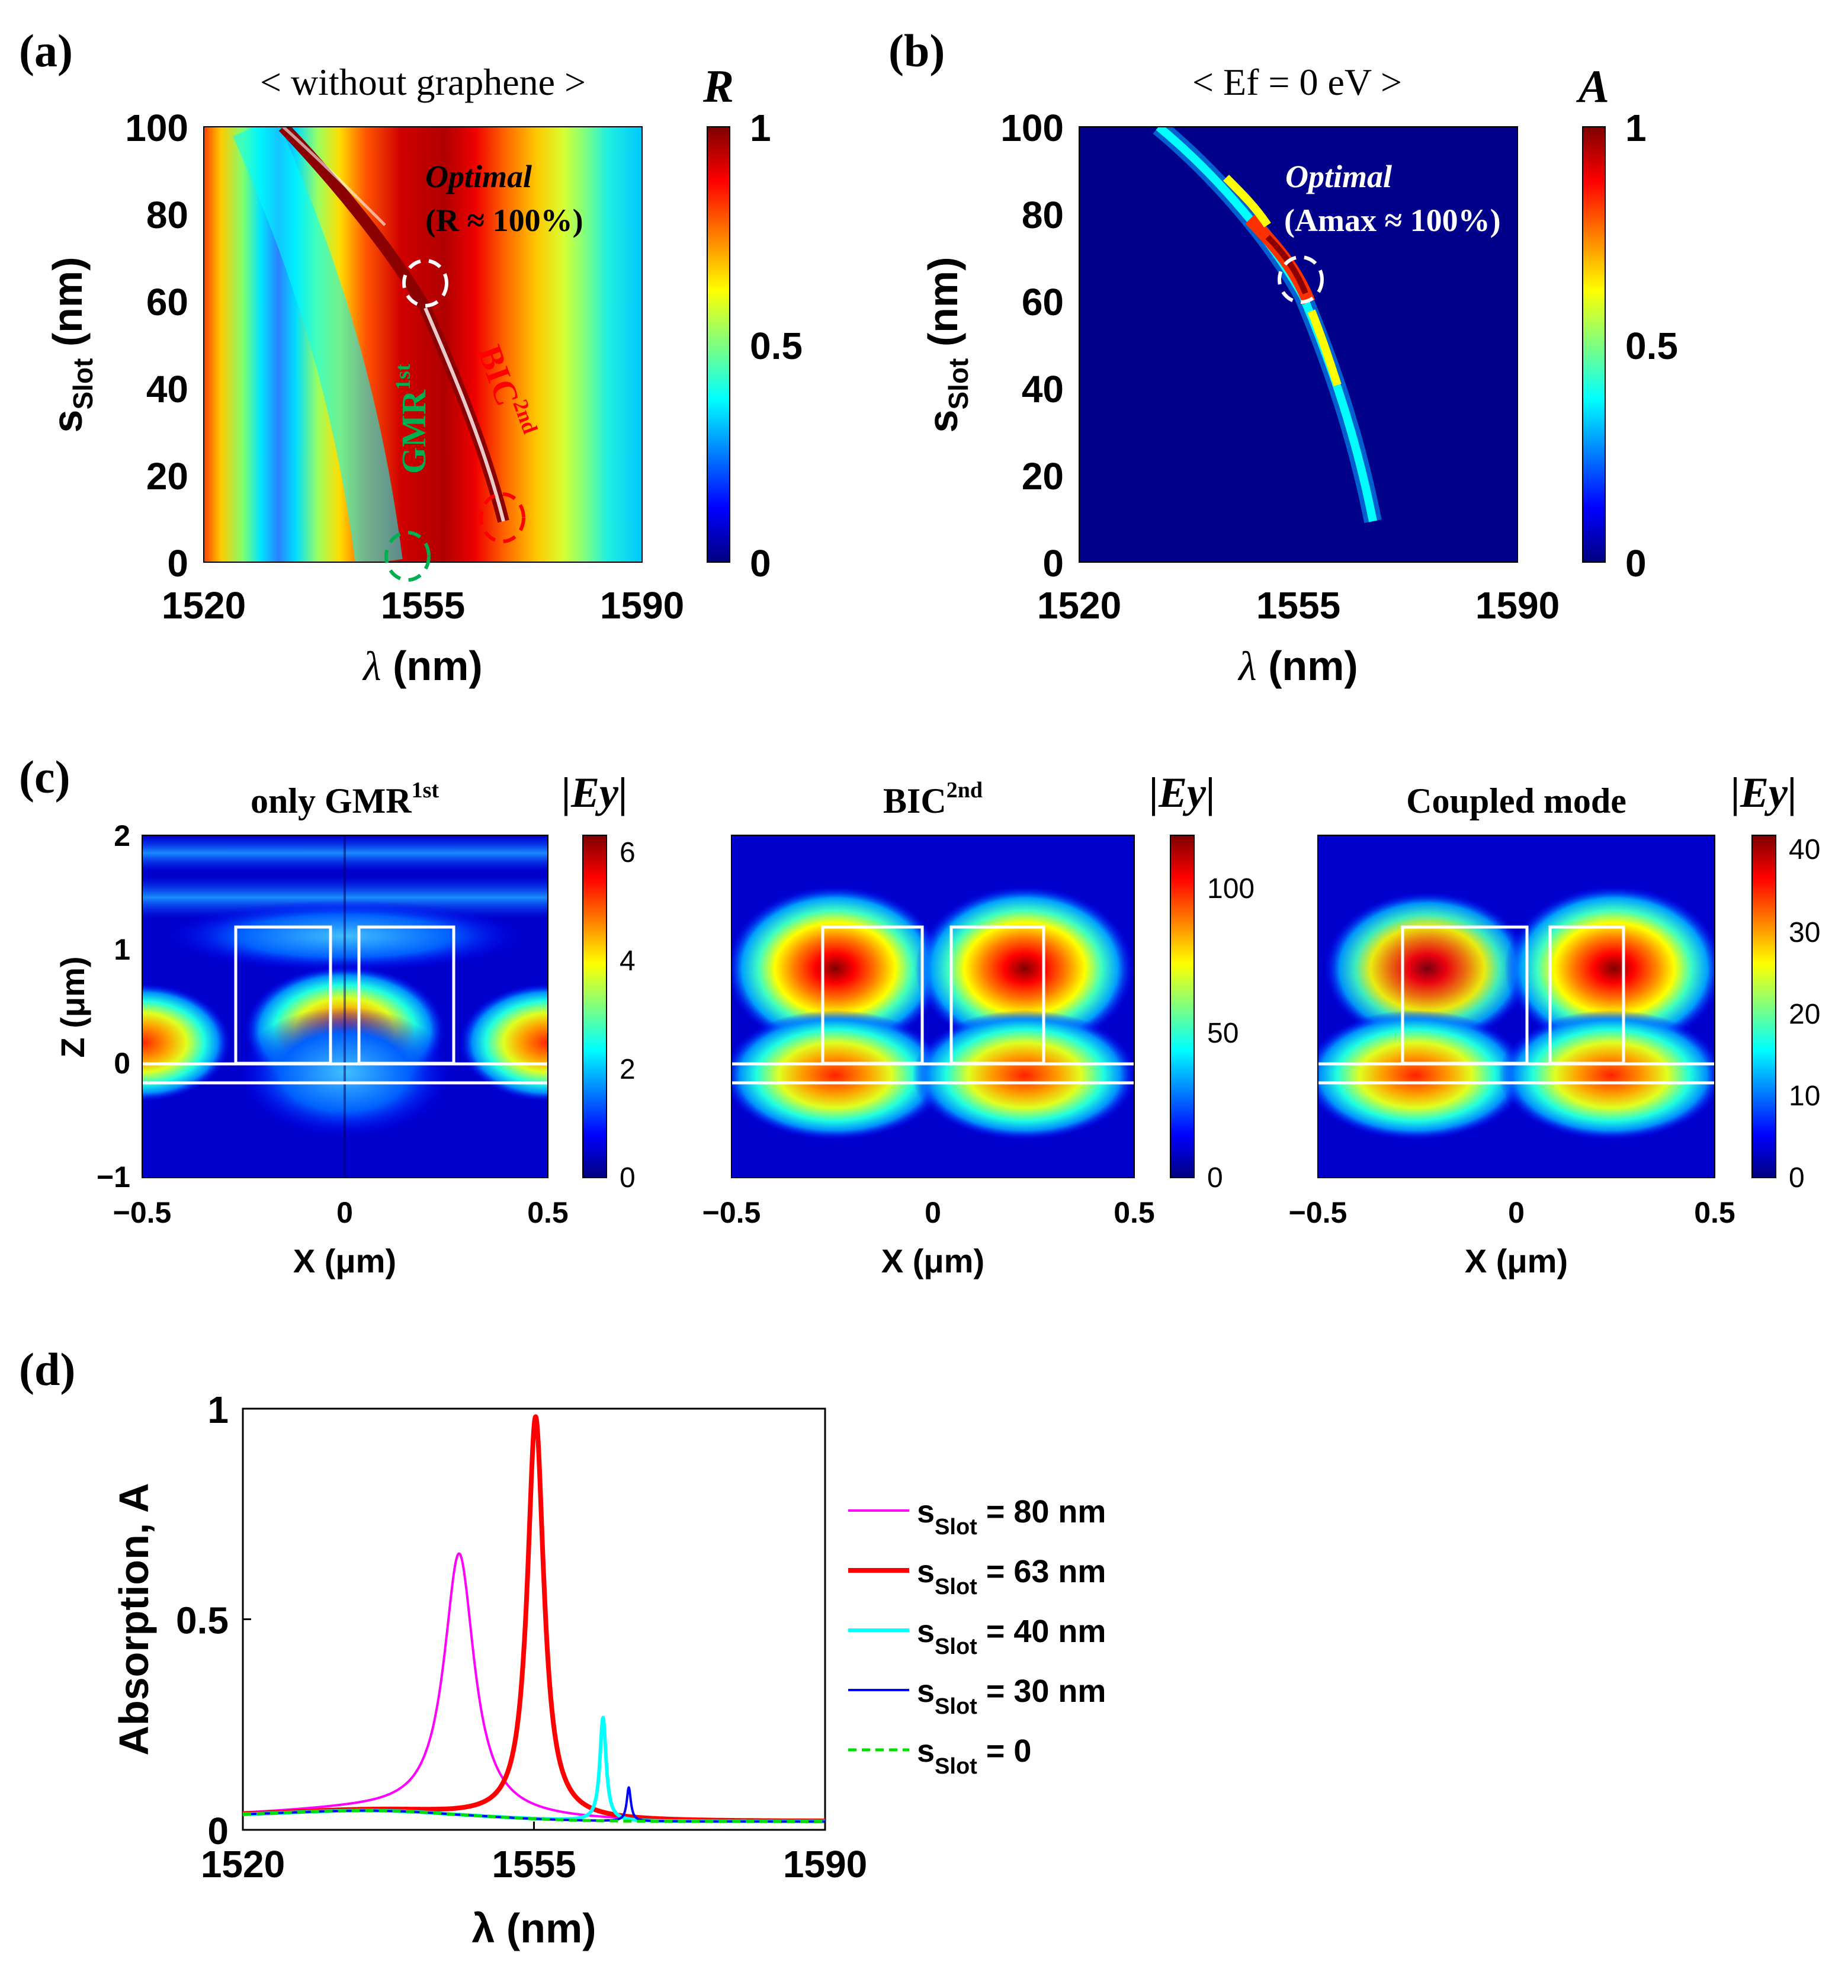  I want to click on panel-d-xlabel: λ (nm), so click(534, 1928).